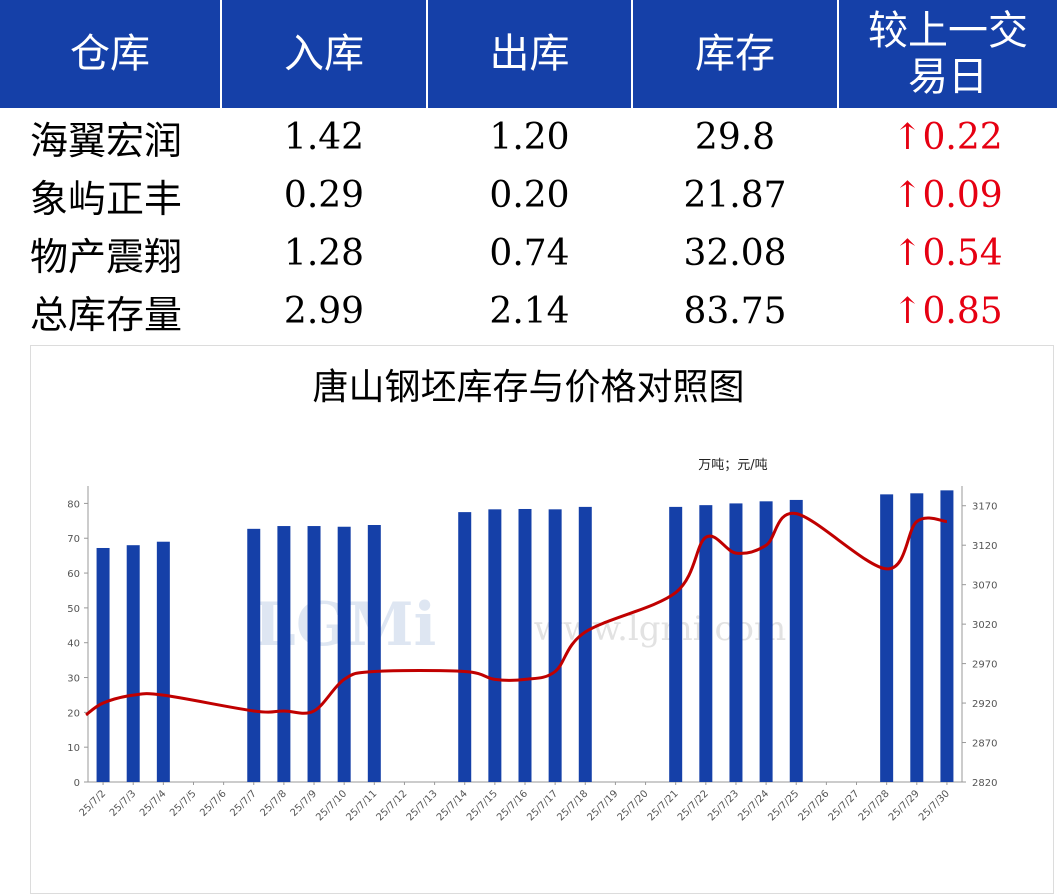 This screenshot has width=1057, height=895. I want to click on stock-value: 21.87, so click(735, 195).